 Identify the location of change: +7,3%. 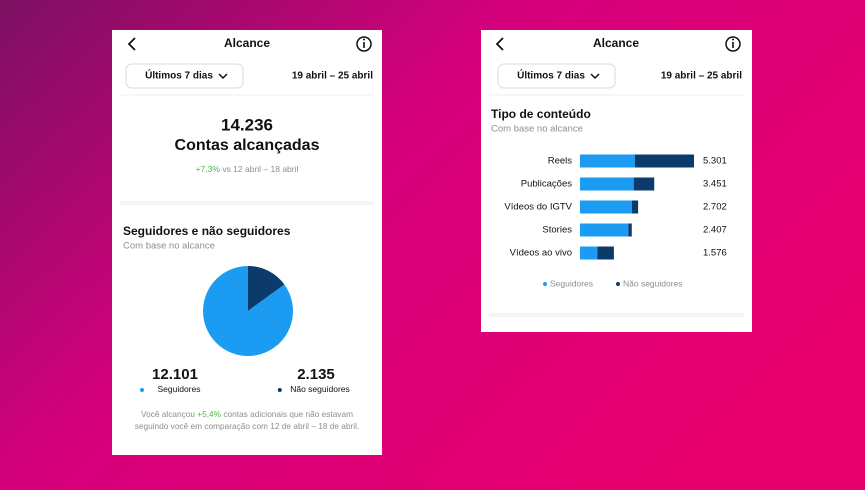
(208, 169).